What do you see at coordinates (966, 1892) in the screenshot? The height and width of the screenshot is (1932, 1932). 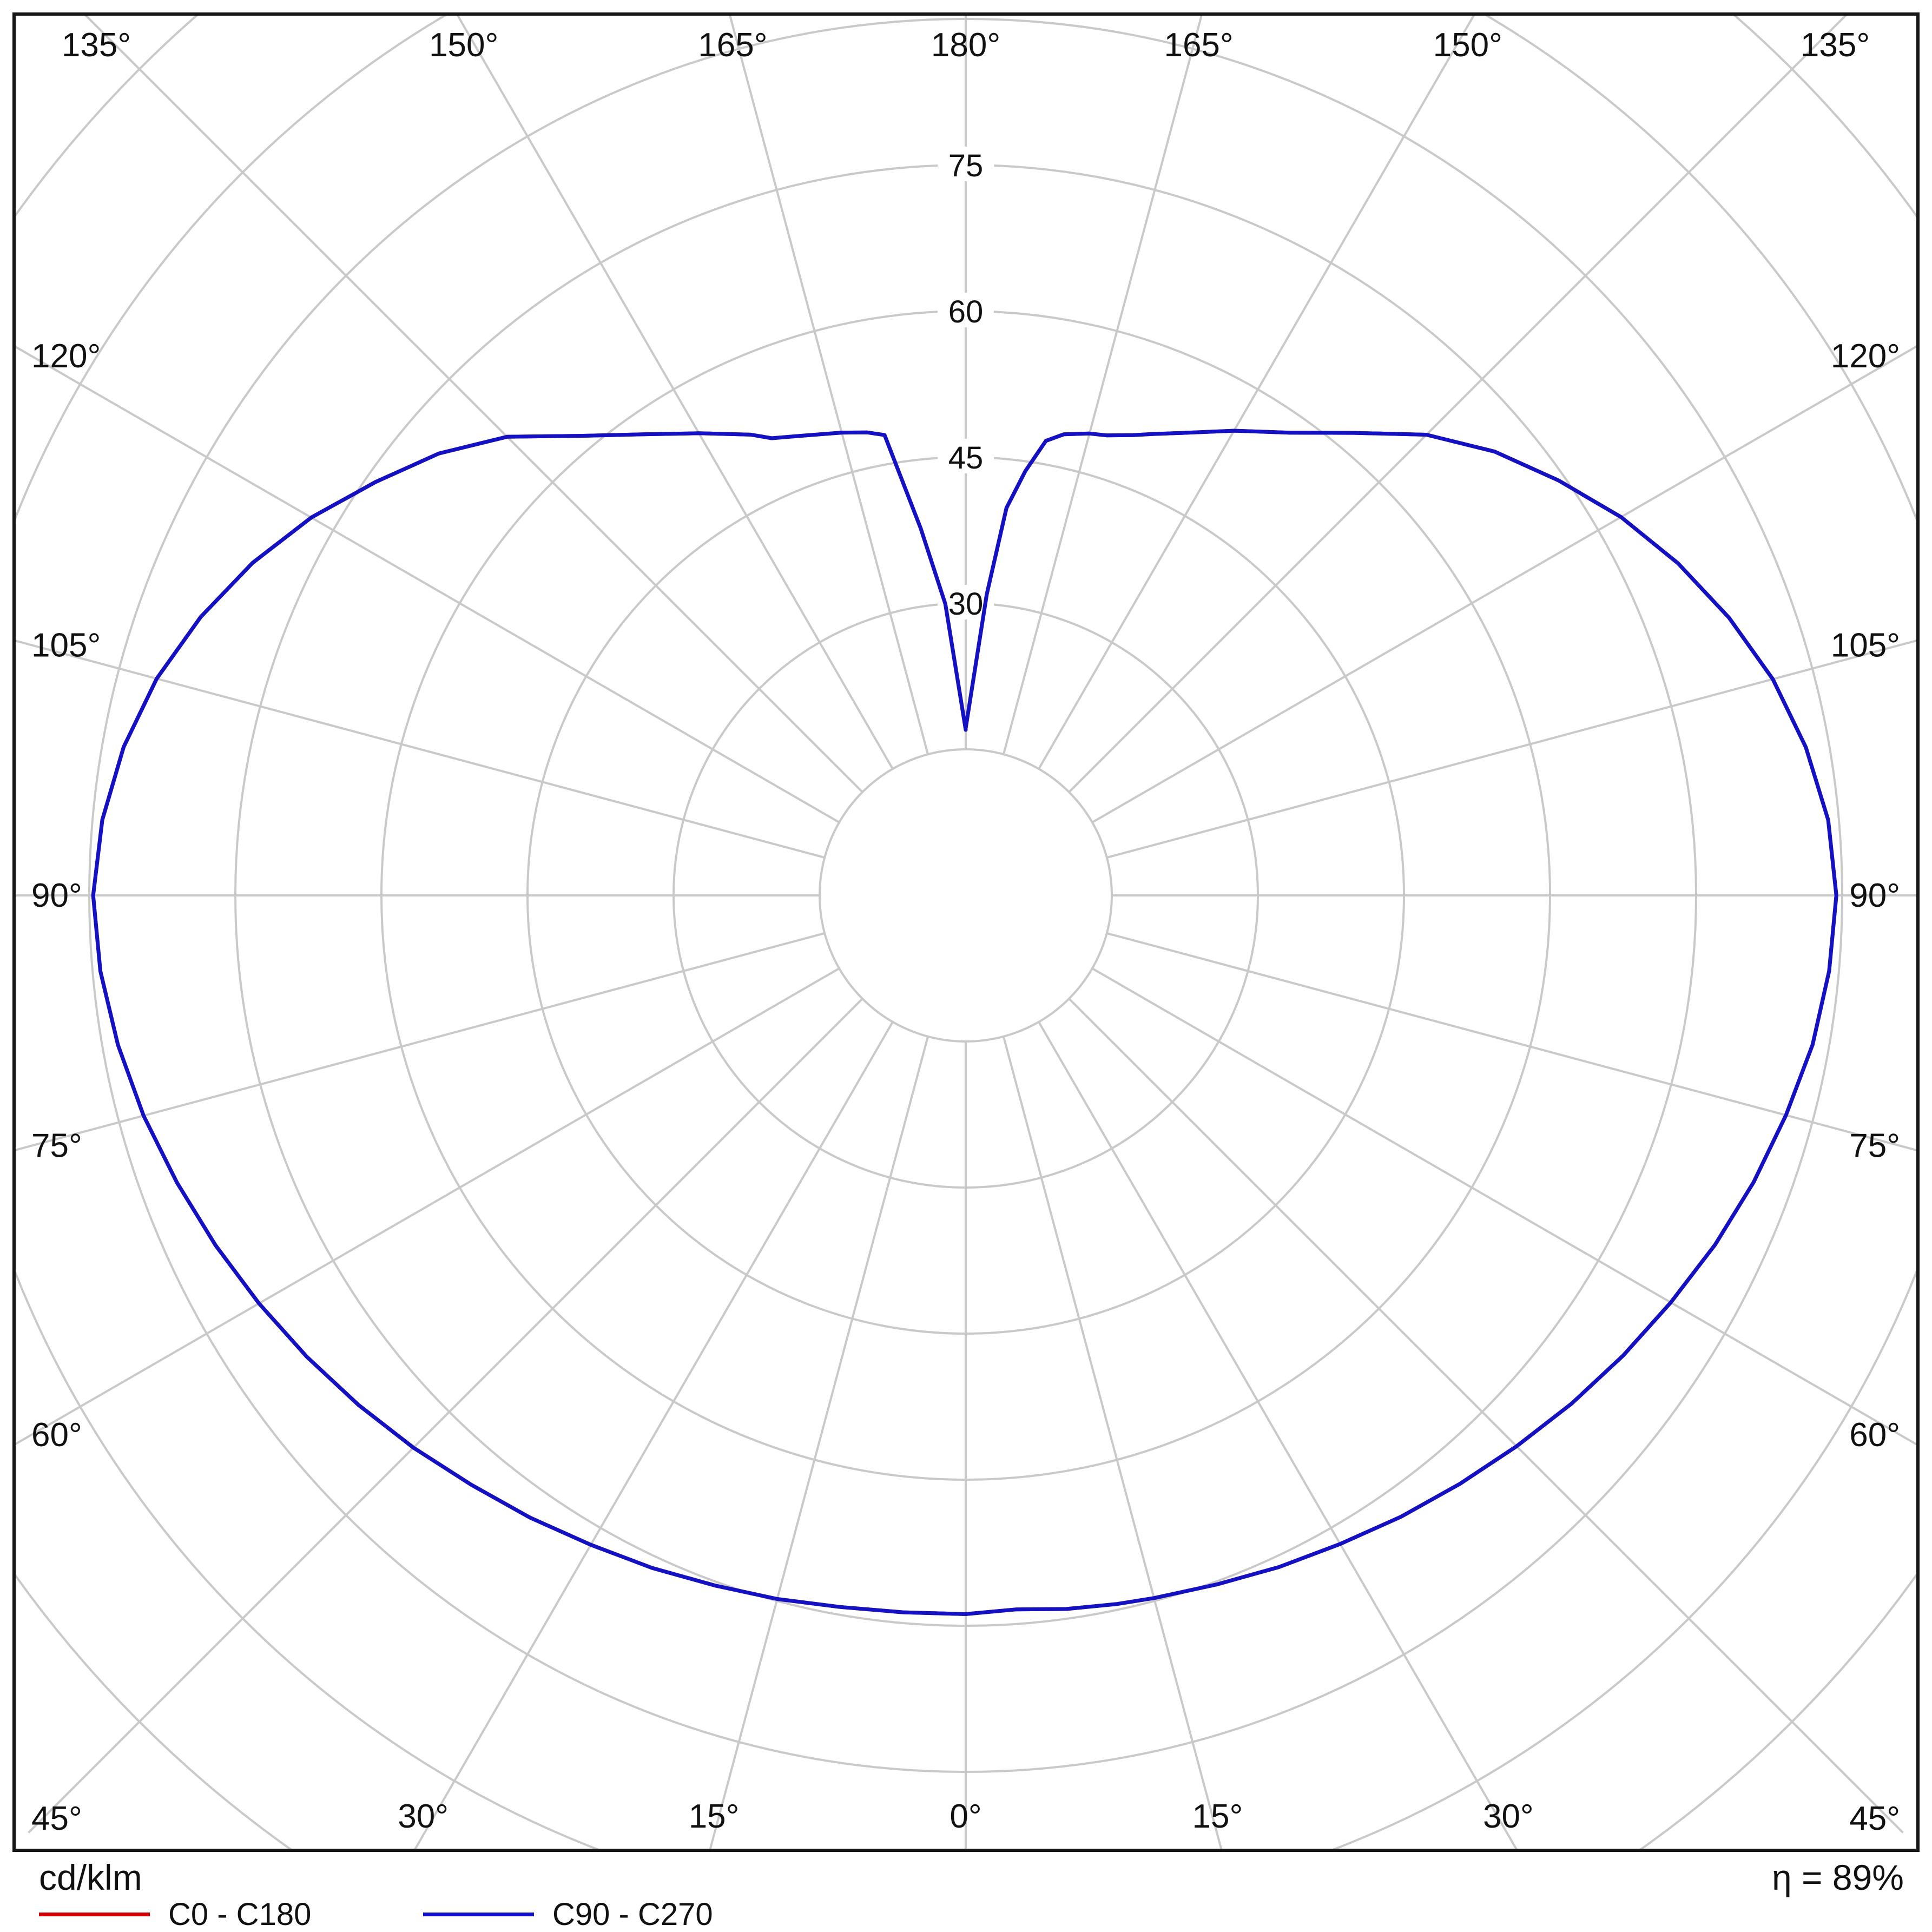 I see `chart-footer: cd/klm η = 89% C0 - C180 C90 - C270` at bounding box center [966, 1892].